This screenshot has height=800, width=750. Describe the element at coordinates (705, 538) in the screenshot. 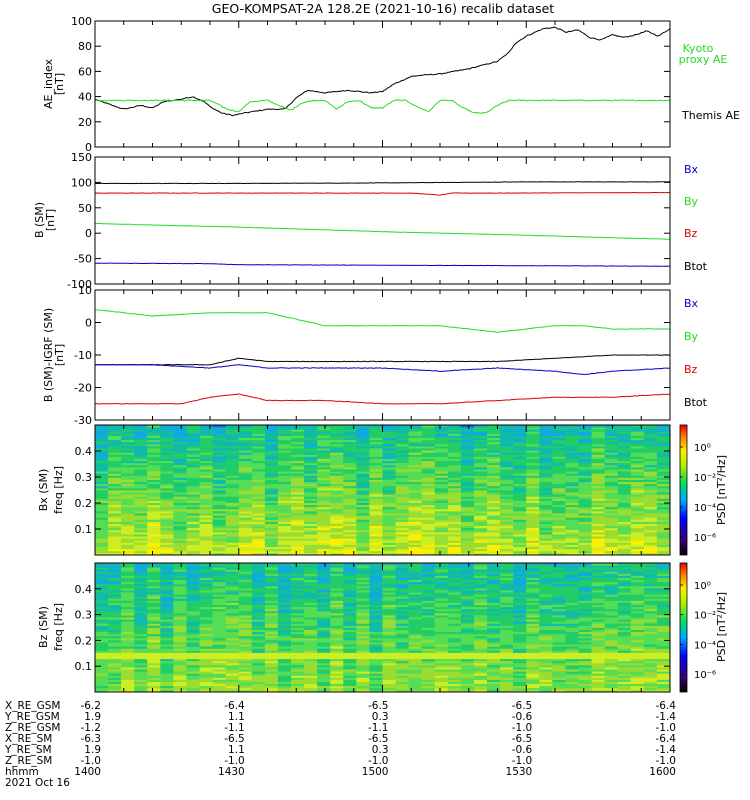

I see `colorbar-tick-label: 10⁻⁶` at that location.